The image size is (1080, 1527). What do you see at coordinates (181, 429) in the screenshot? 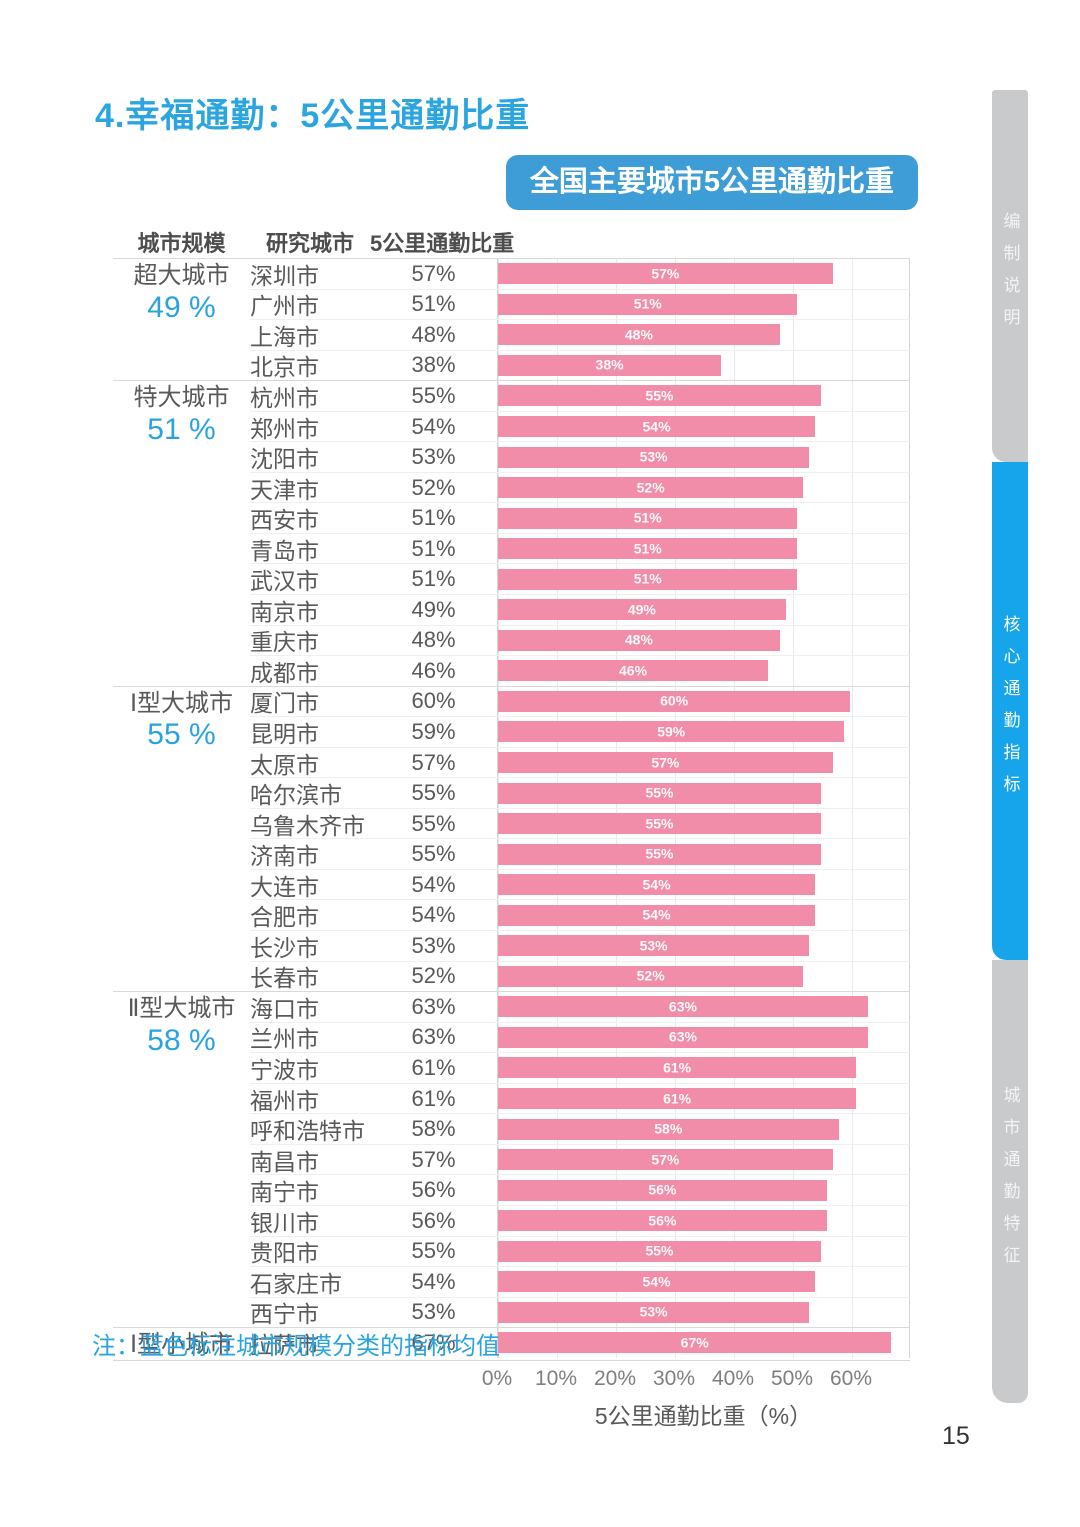
I see `group-average-value: 51 %` at bounding box center [181, 429].